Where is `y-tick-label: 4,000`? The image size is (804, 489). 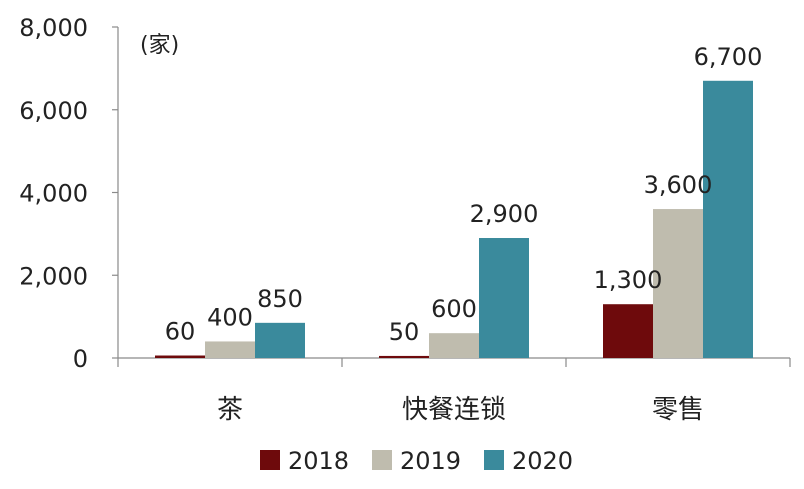 y-tick-label: 4,000 is located at coordinates (53, 194).